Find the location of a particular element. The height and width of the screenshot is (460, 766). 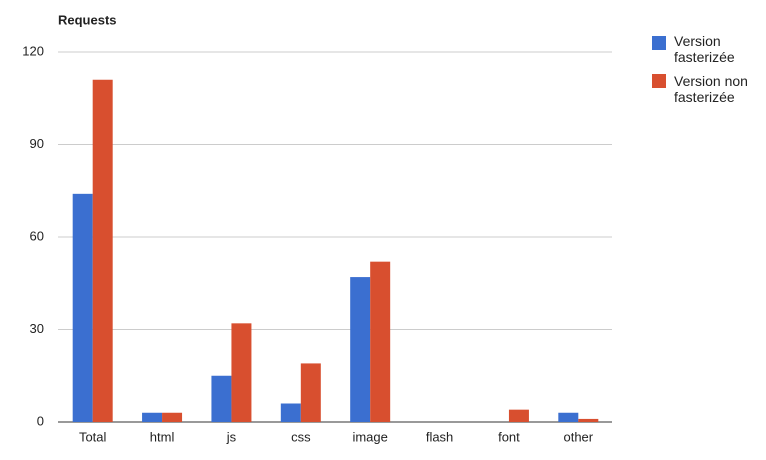

x-tick-label: Total is located at coordinates (93, 436).